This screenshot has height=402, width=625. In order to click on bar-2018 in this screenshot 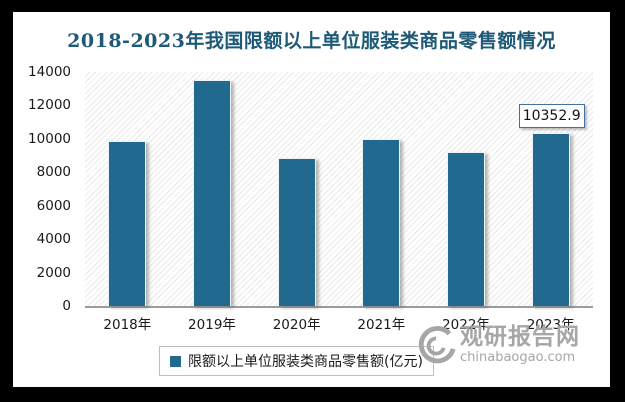, I will do `click(127, 223)`.